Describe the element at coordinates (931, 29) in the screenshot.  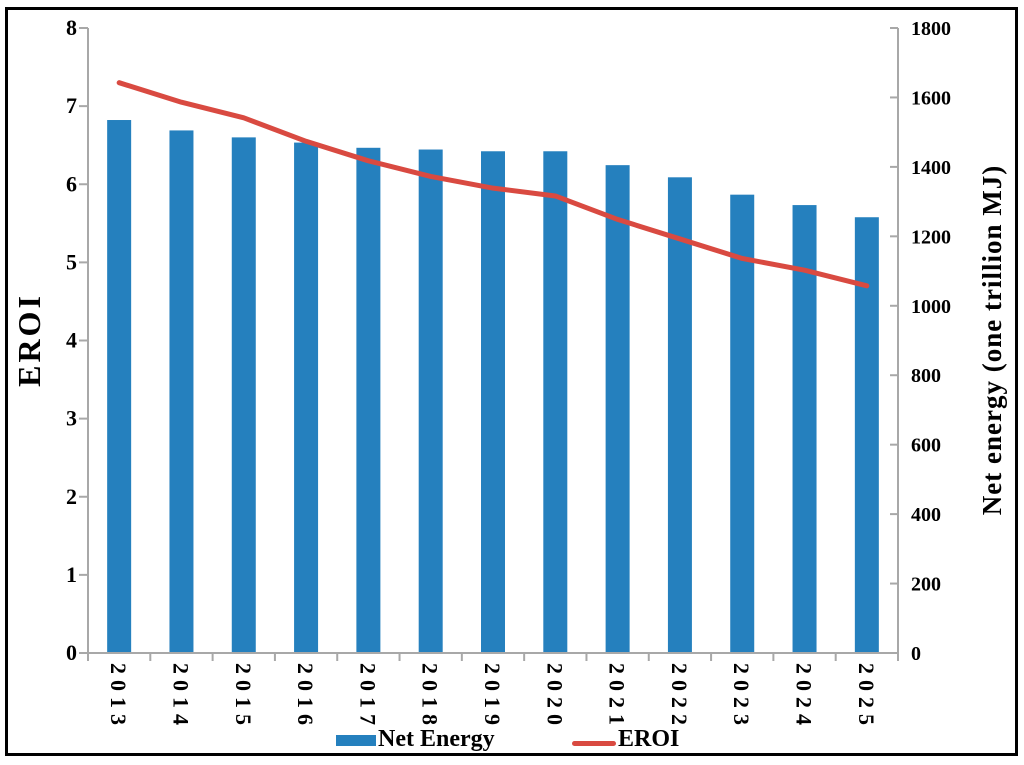
I see `right-axis-tick-label: 1800` at that location.